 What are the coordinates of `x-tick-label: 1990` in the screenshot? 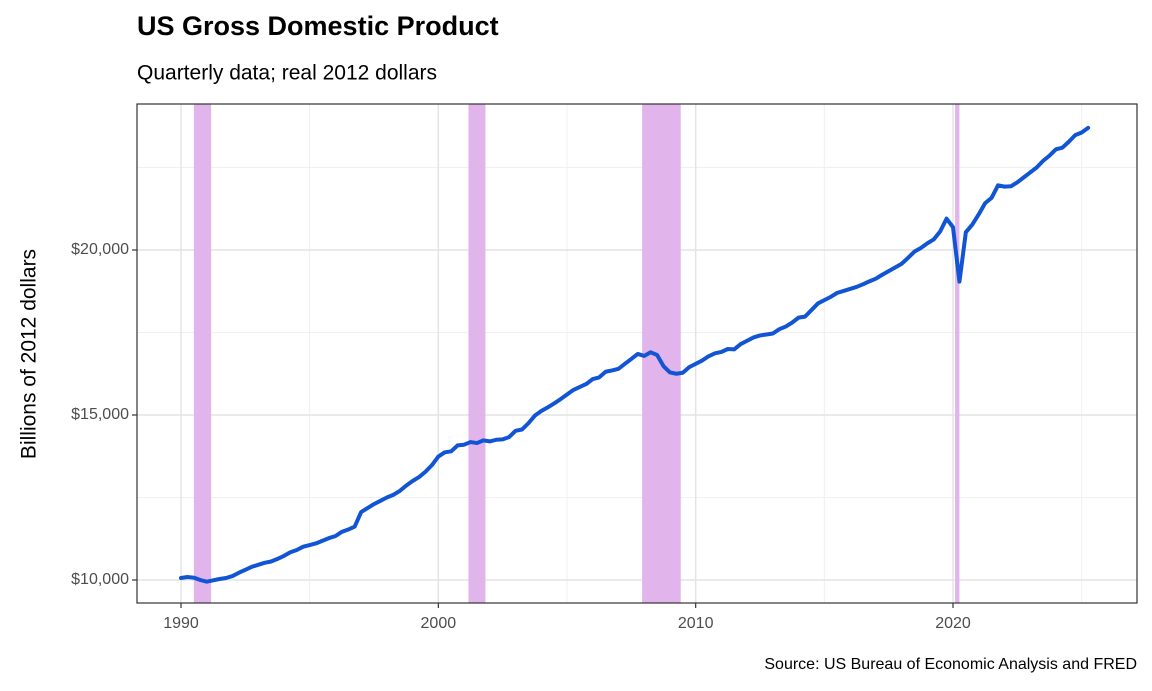 It's located at (181, 623).